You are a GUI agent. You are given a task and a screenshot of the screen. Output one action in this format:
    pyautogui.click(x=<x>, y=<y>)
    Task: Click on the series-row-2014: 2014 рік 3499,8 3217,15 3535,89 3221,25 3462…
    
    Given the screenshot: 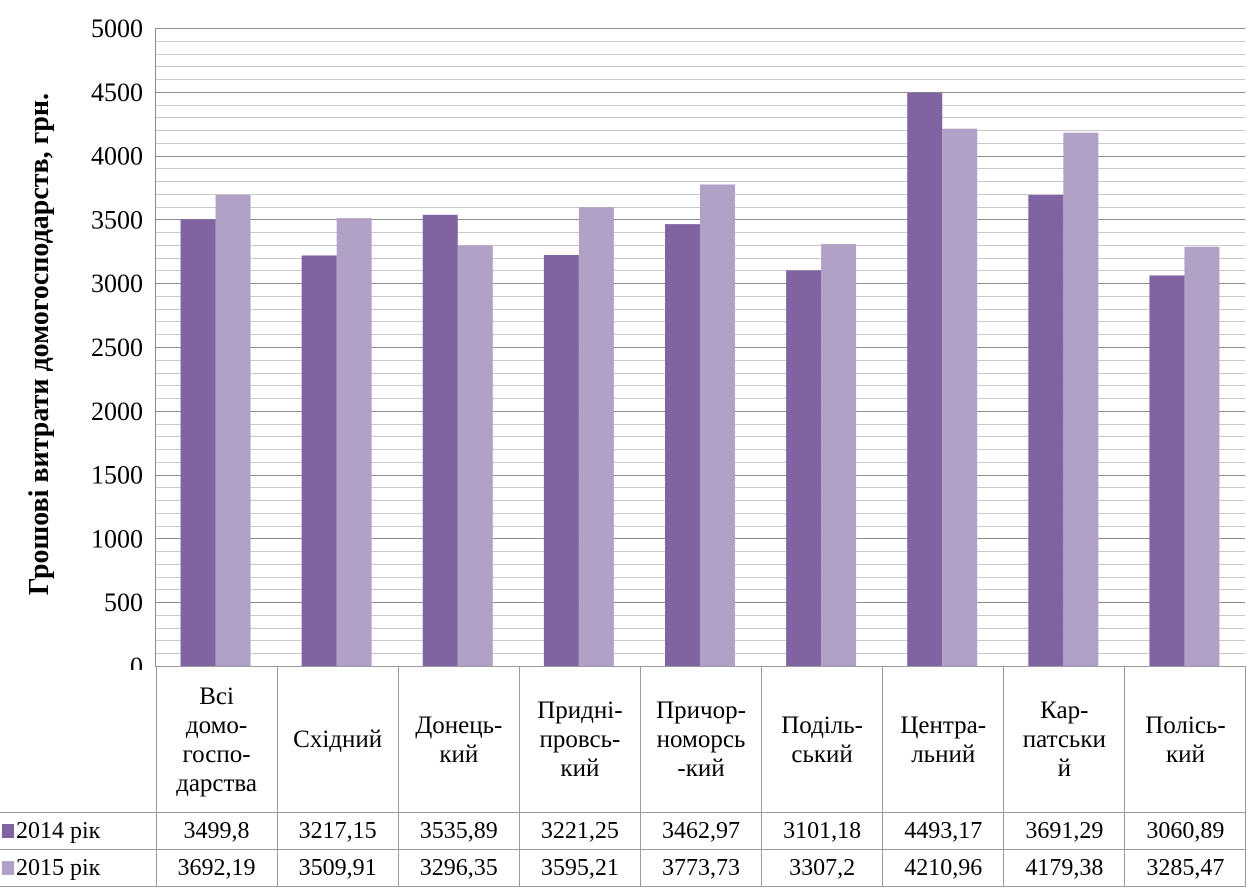 What is the action you would take?
    pyautogui.click(x=623, y=831)
    